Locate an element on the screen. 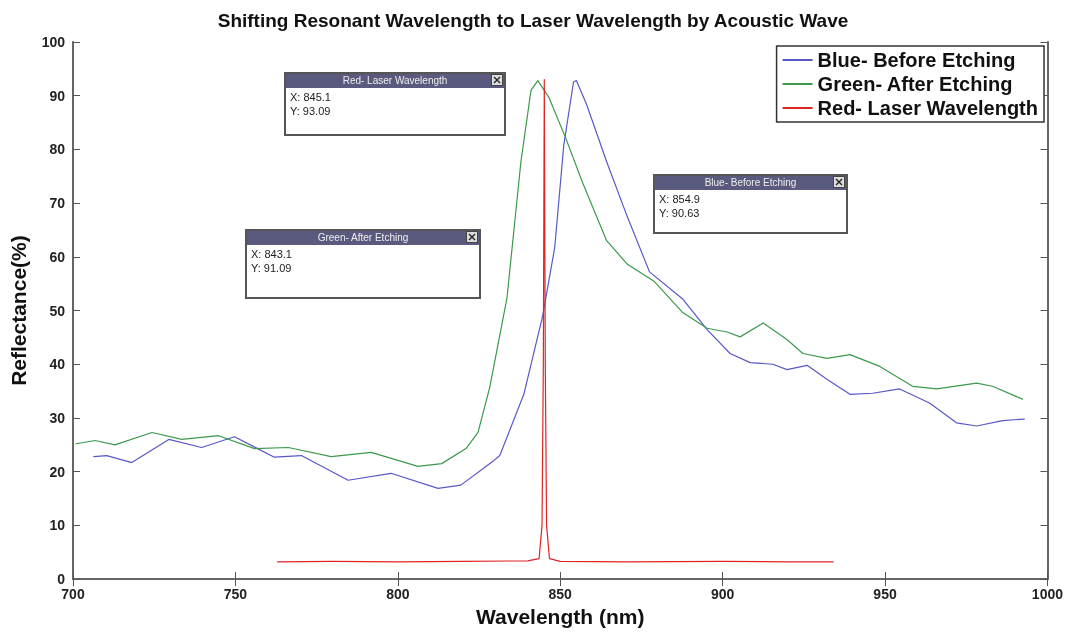 This screenshot has width=1066, height=632. y-tick-label: 0 is located at coordinates (61, 579).